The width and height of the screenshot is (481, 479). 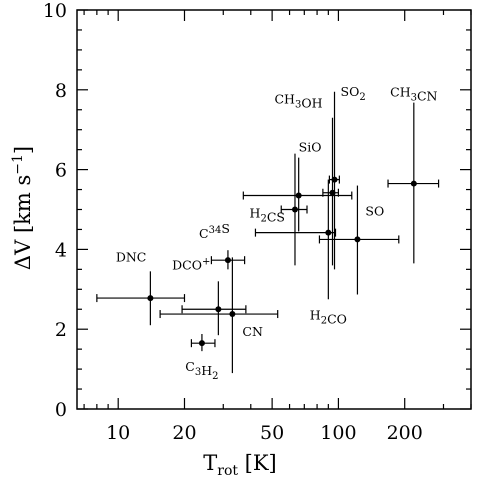 I want to click on label-so: SO, so click(x=374, y=210).